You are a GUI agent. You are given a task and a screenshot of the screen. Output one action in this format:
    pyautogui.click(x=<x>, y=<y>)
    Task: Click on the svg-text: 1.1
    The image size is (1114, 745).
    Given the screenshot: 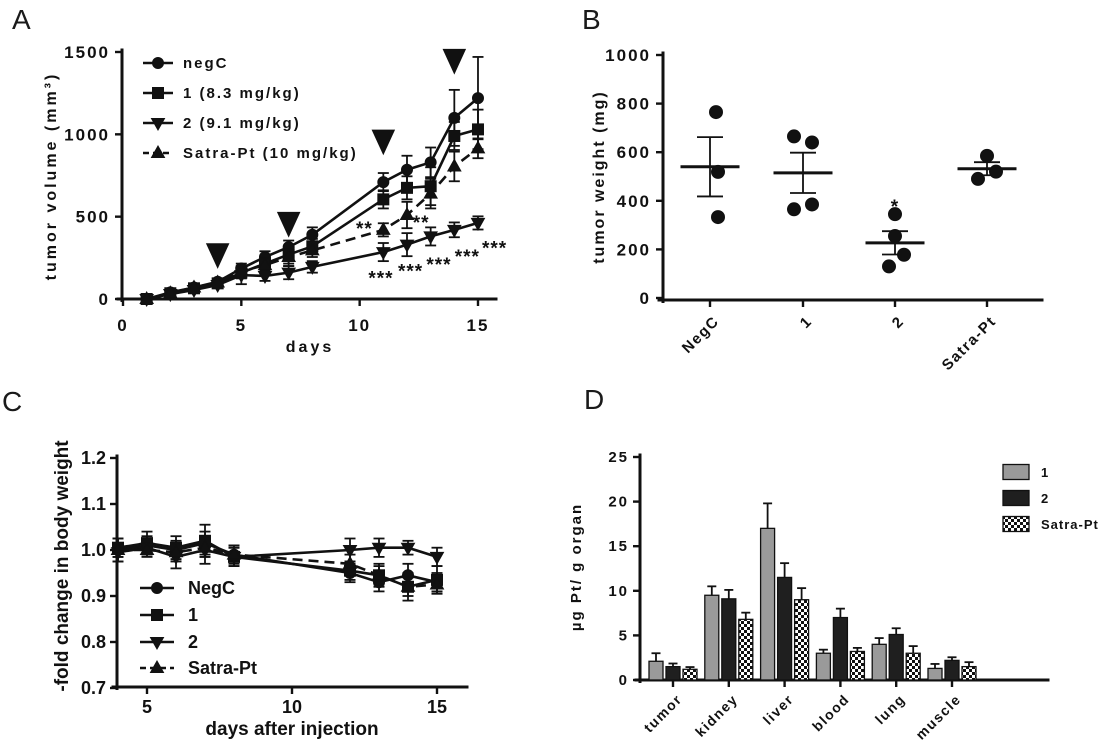 What is the action you would take?
    pyautogui.click(x=93, y=504)
    